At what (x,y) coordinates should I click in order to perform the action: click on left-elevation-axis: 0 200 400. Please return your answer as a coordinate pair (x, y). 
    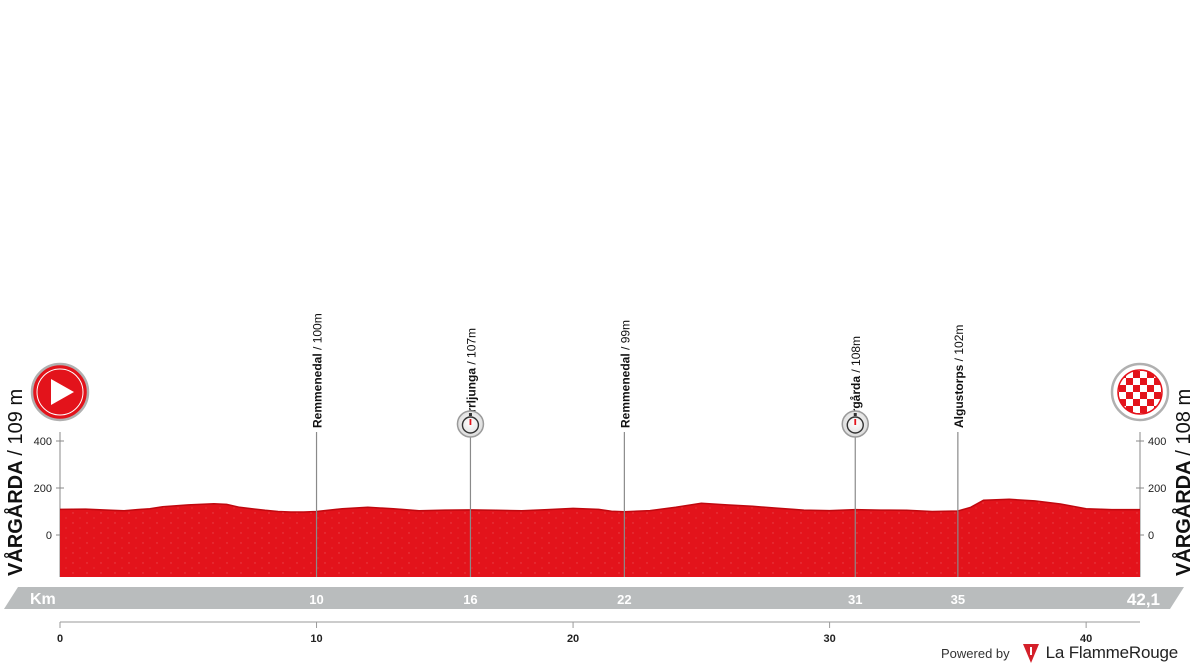
    Looking at the image, I should click on (49, 504).